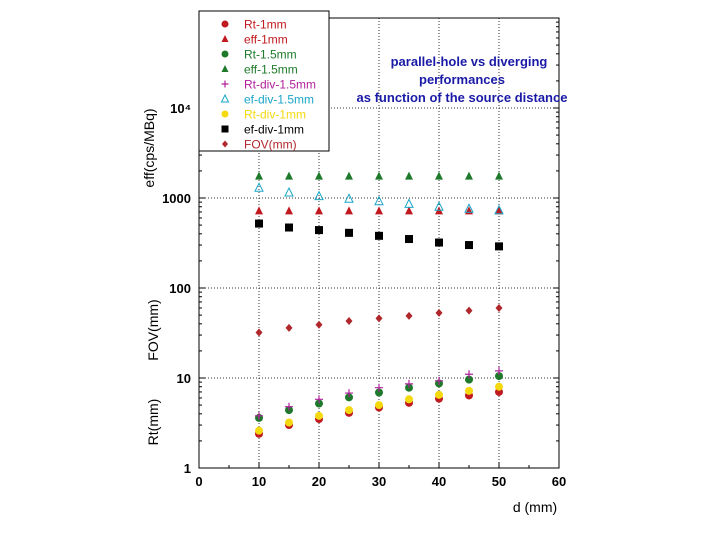  Describe the element at coordinates (469, 61) in the screenshot. I see `annotation-line-1: parallel-hole vs diverging` at that location.